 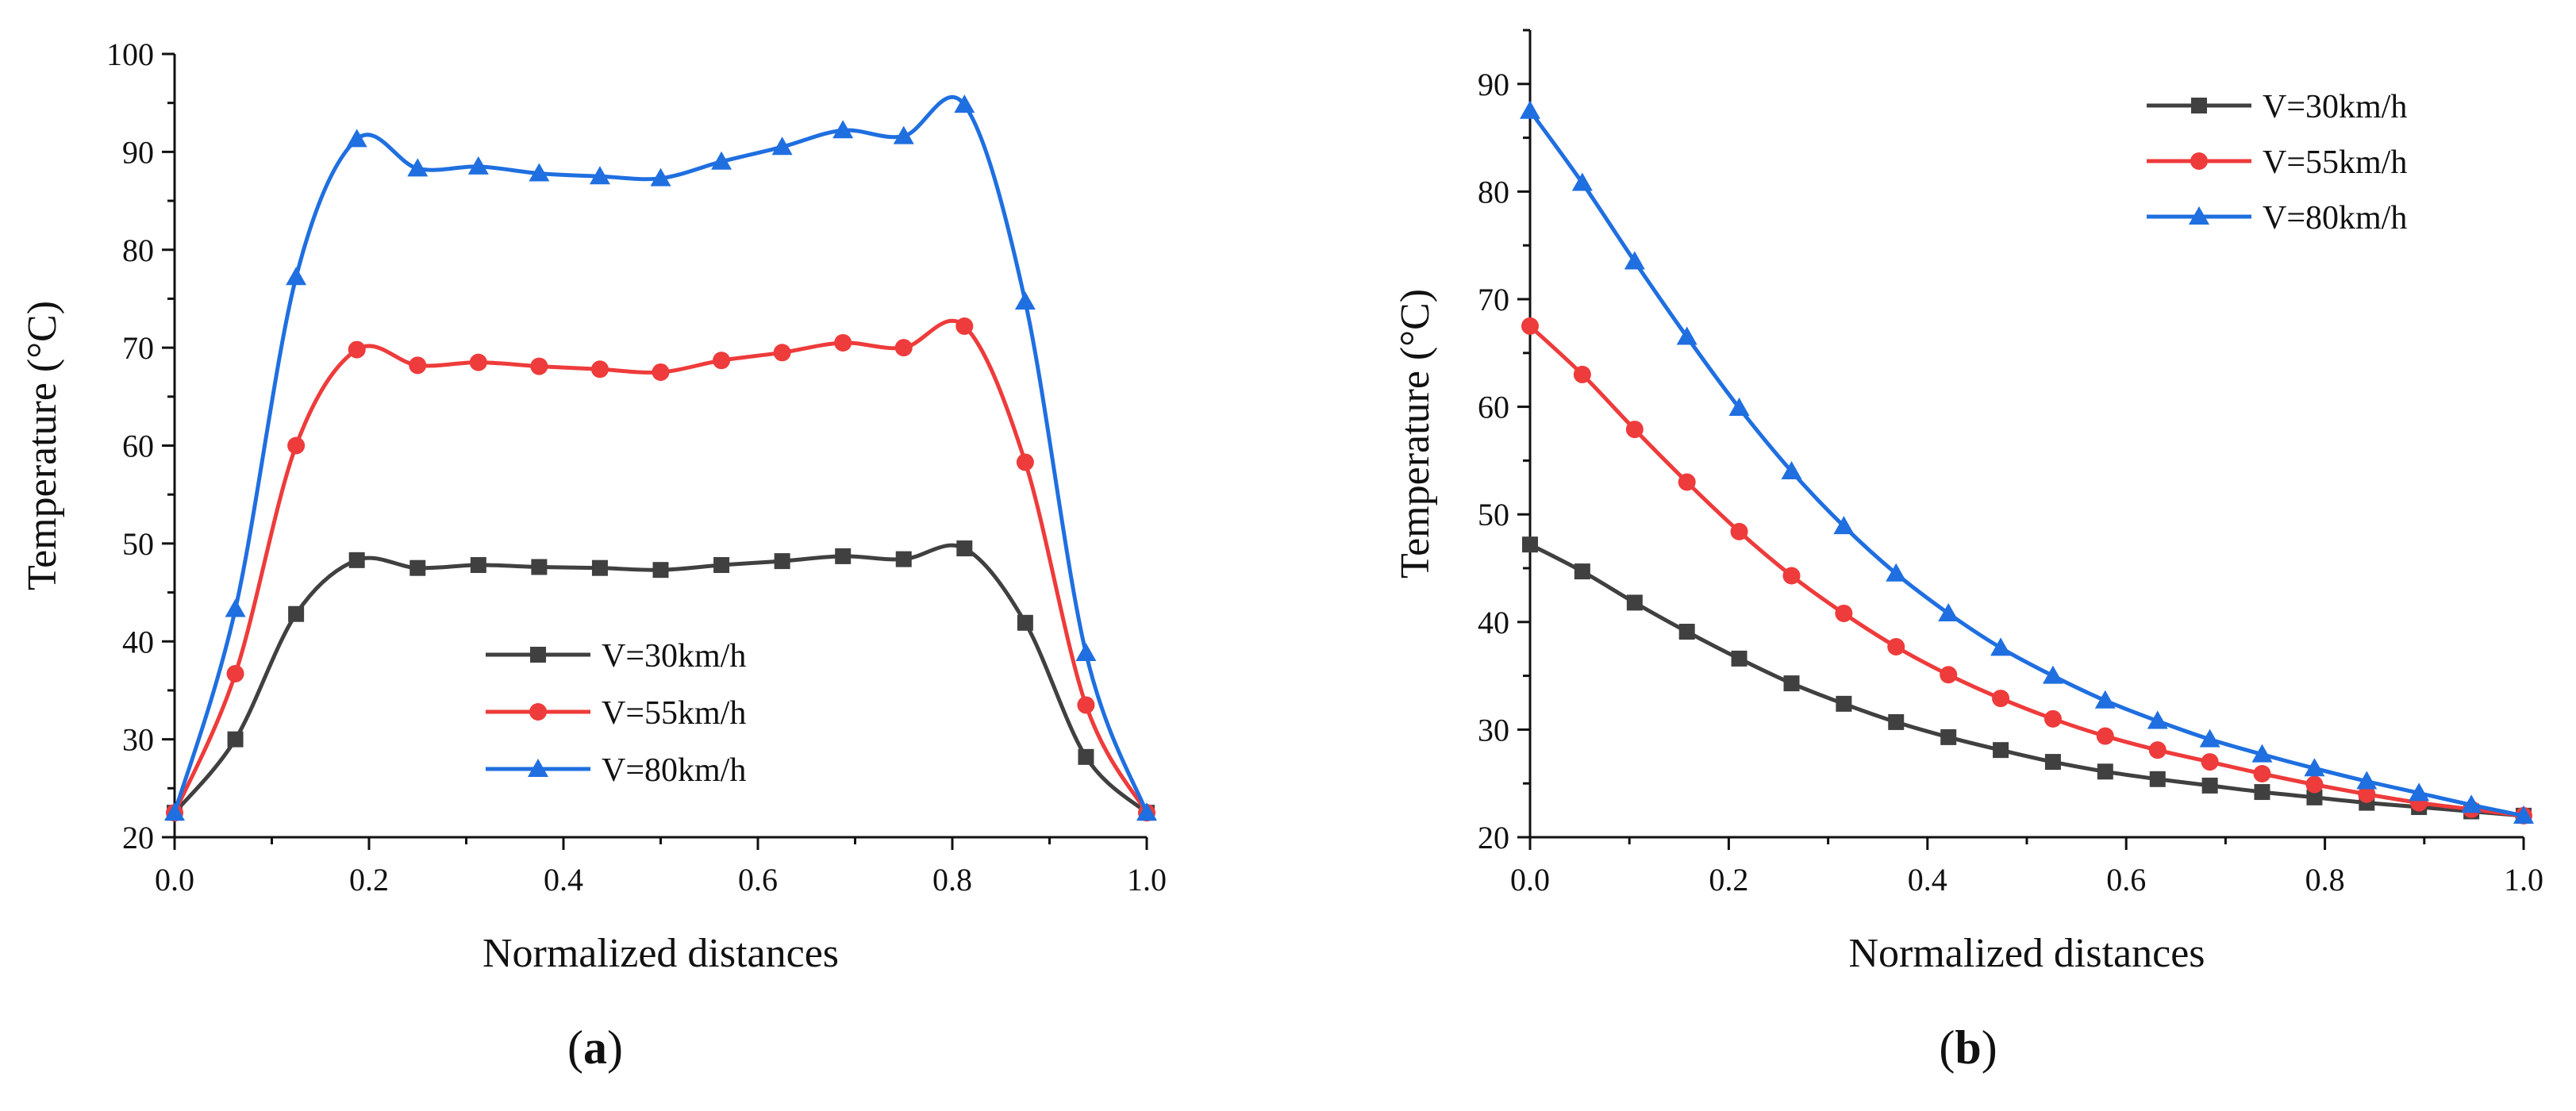 I want to click on y-axis-title: Temperature (°C), so click(x=1415, y=434).